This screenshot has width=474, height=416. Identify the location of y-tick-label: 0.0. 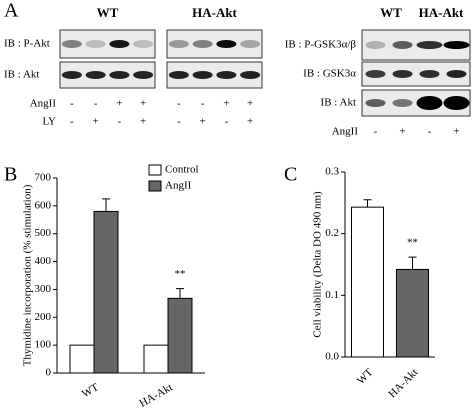
(332, 357).